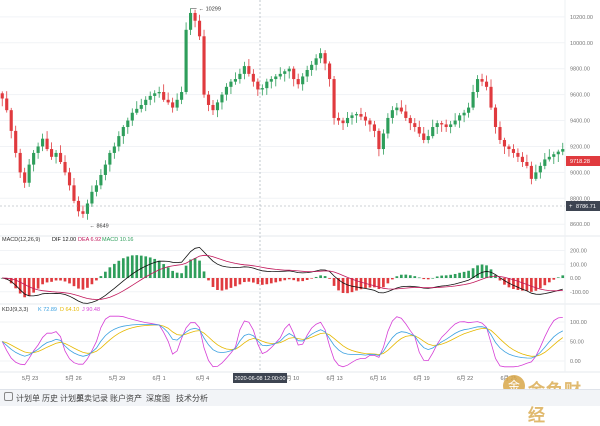 The height and width of the screenshot is (426, 600). Describe the element at coordinates (282, 277) in the screenshot. I see `macd-dea-line` at that location.